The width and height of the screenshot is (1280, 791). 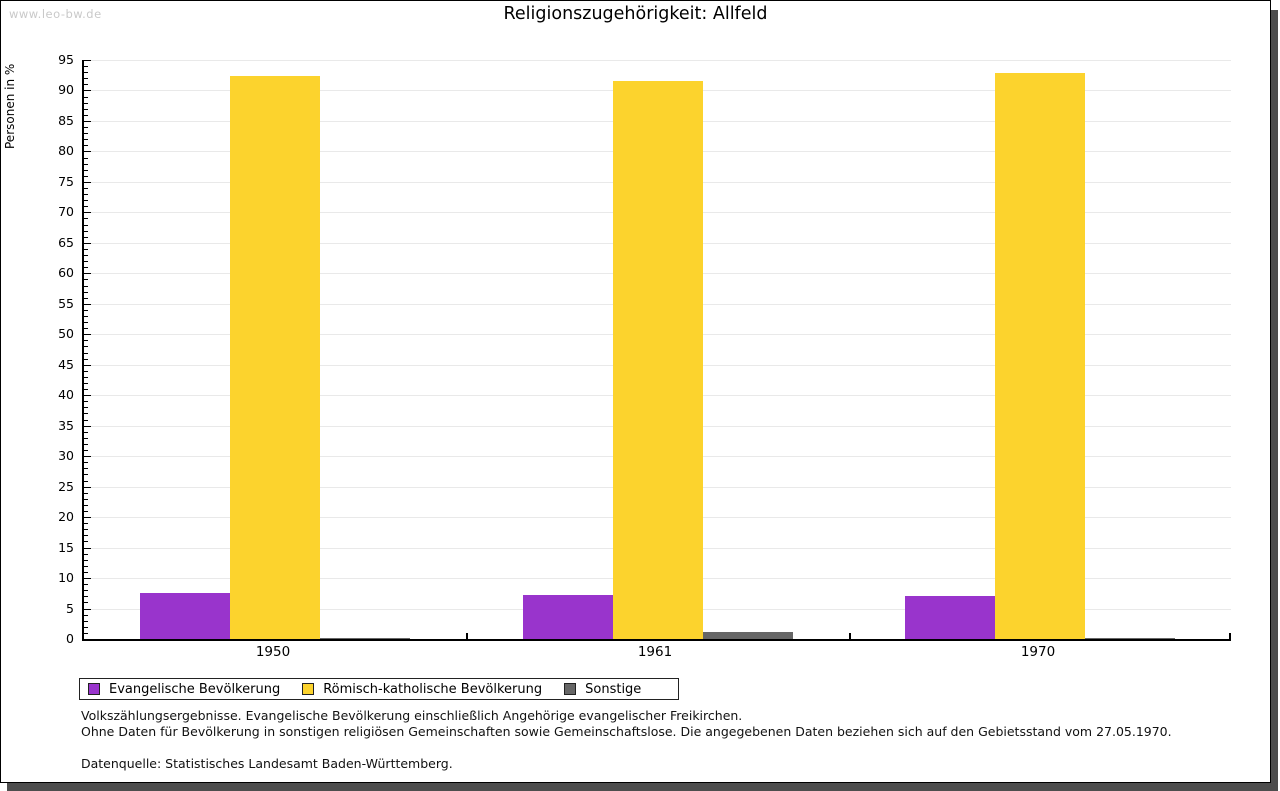 I want to click on legend-item-Sonstige: Sonstige, so click(x=602, y=689).